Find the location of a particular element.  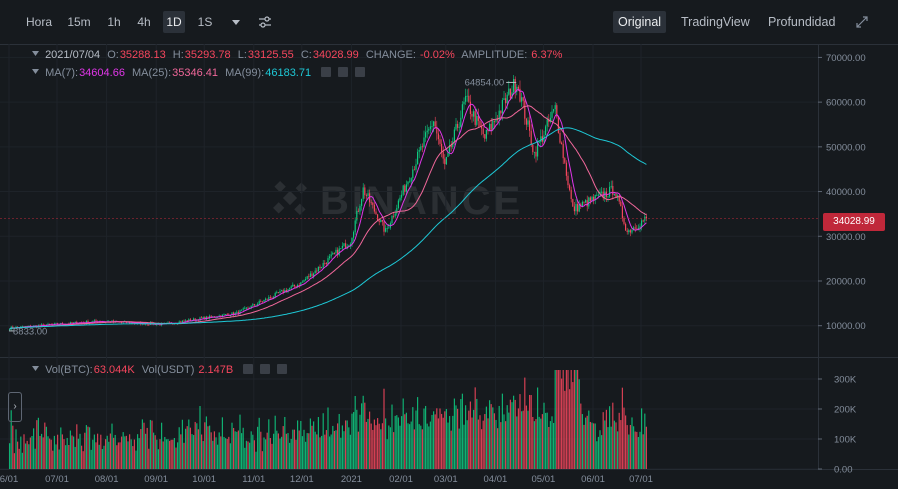

date-tick-label: 04/01 is located at coordinates (496, 479).